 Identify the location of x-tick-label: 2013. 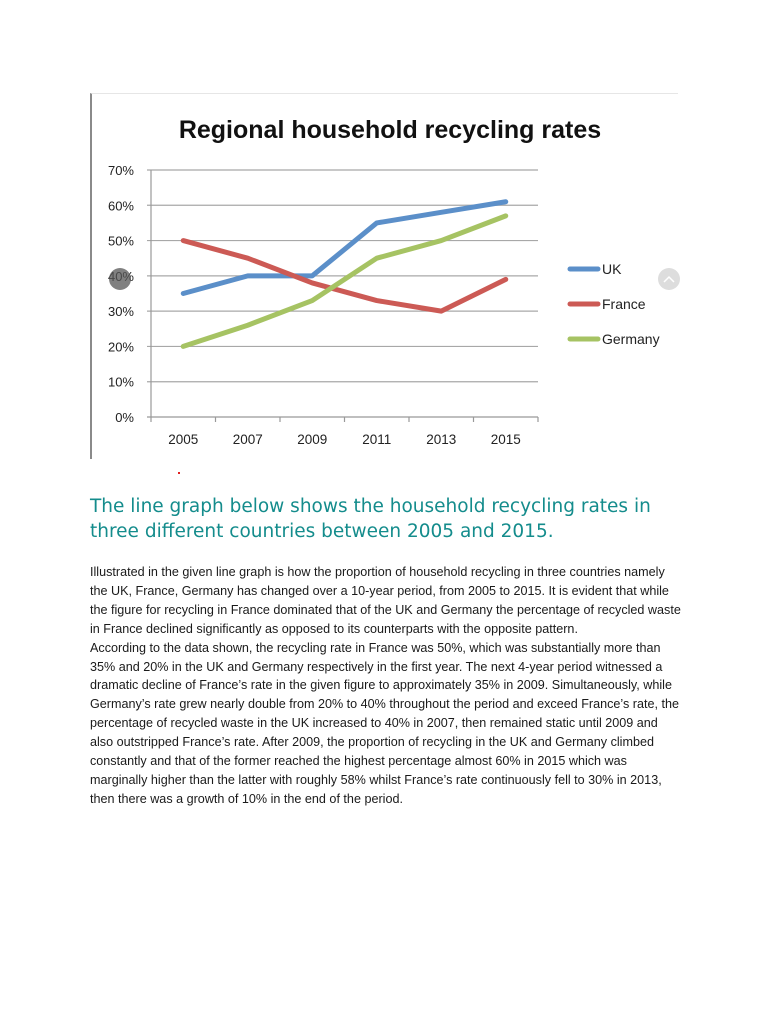
(441, 439).